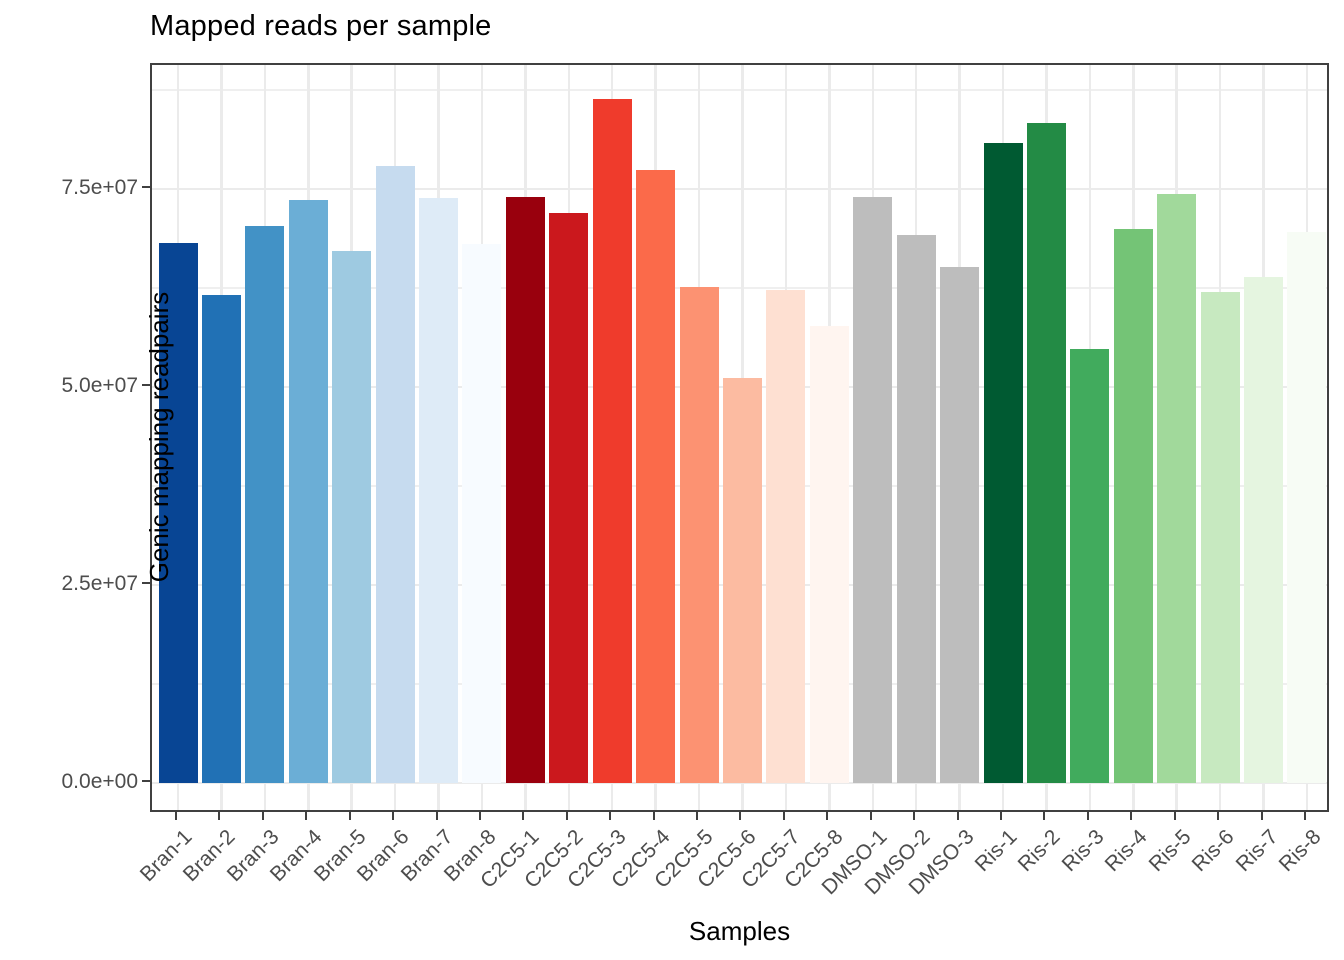  Describe the element at coordinates (158, 437) in the screenshot. I see `y-axis-title: Genic mapping readpairs` at that location.